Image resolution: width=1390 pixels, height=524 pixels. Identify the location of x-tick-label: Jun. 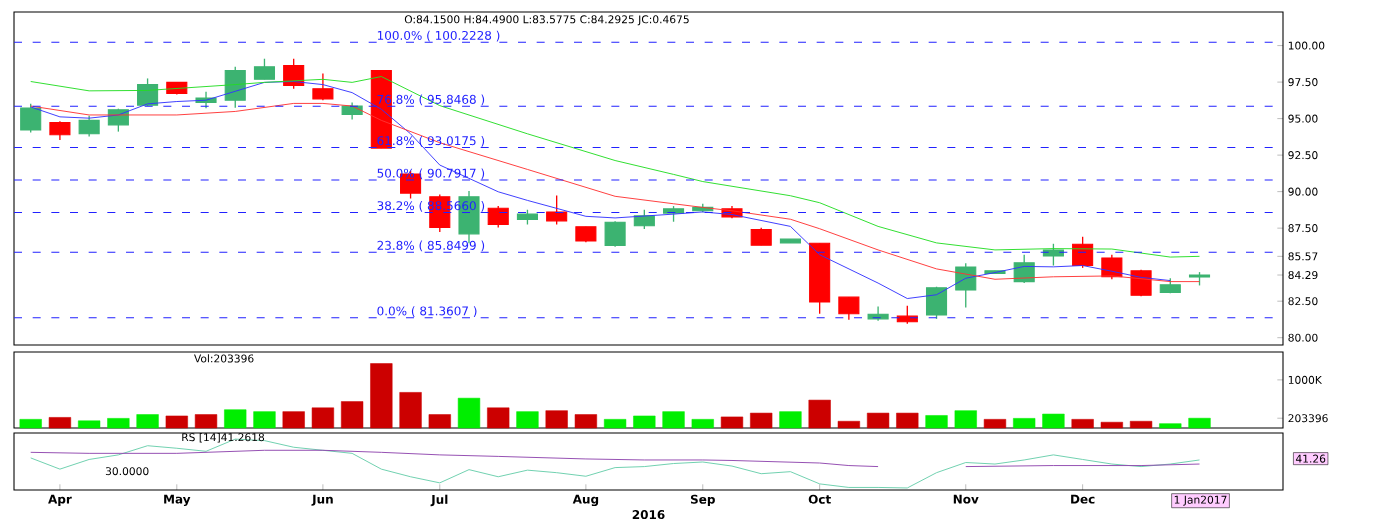
(322, 500).